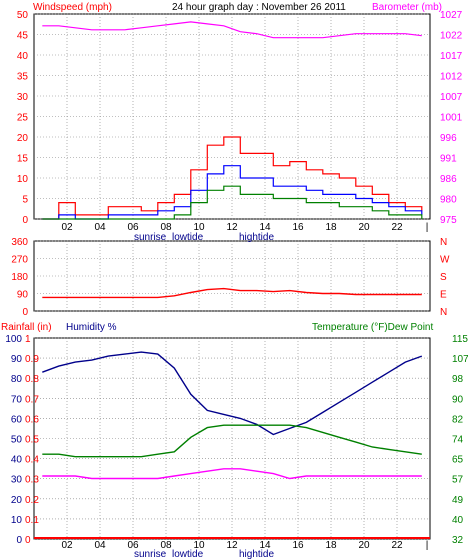 The image size is (468, 559). I want to click on hour-tick-label: 14, so click(265, 545).